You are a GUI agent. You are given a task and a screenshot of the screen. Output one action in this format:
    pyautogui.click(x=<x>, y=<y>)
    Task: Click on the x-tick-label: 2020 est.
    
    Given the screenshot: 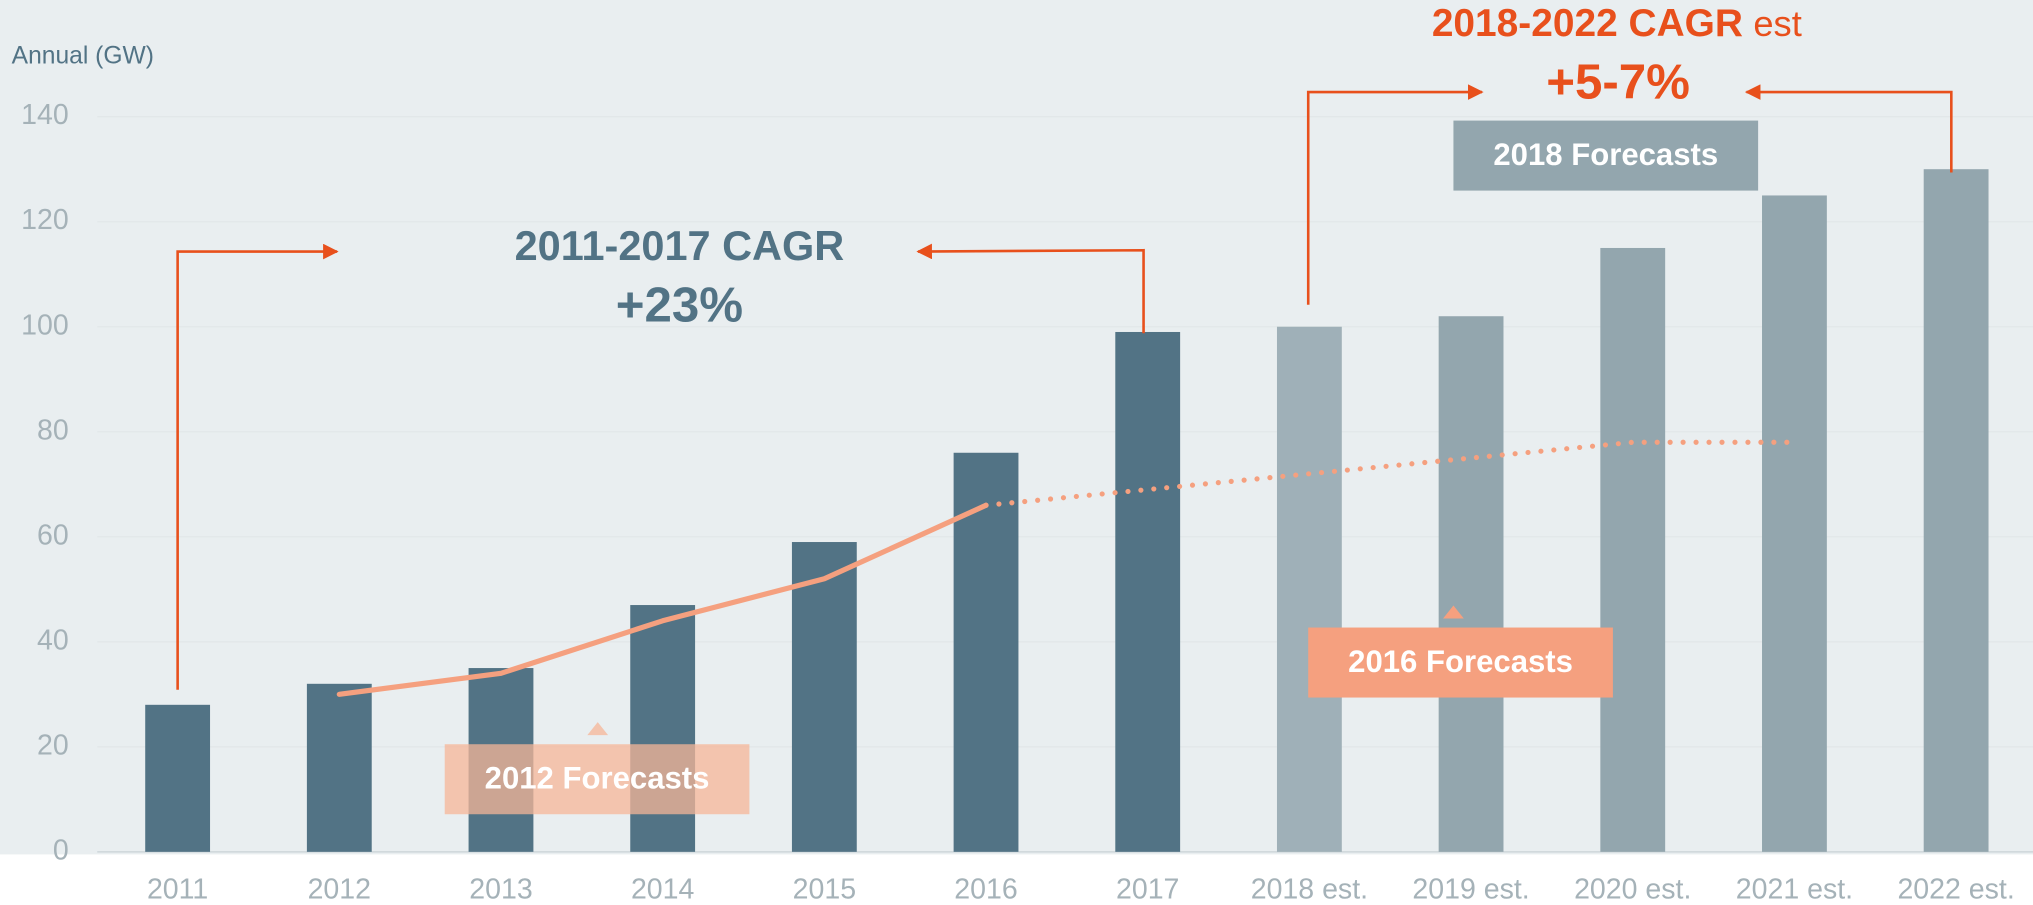 What is the action you would take?
    pyautogui.click(x=1632, y=889)
    